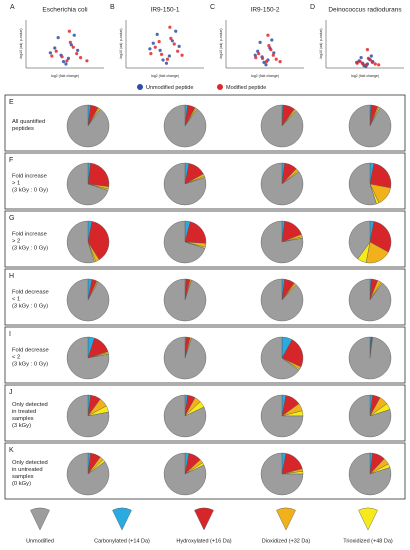  What do you see at coordinates (365, 10) in the screenshot?
I see `plot-title: Deinococcus radiodurans` at bounding box center [365, 10].